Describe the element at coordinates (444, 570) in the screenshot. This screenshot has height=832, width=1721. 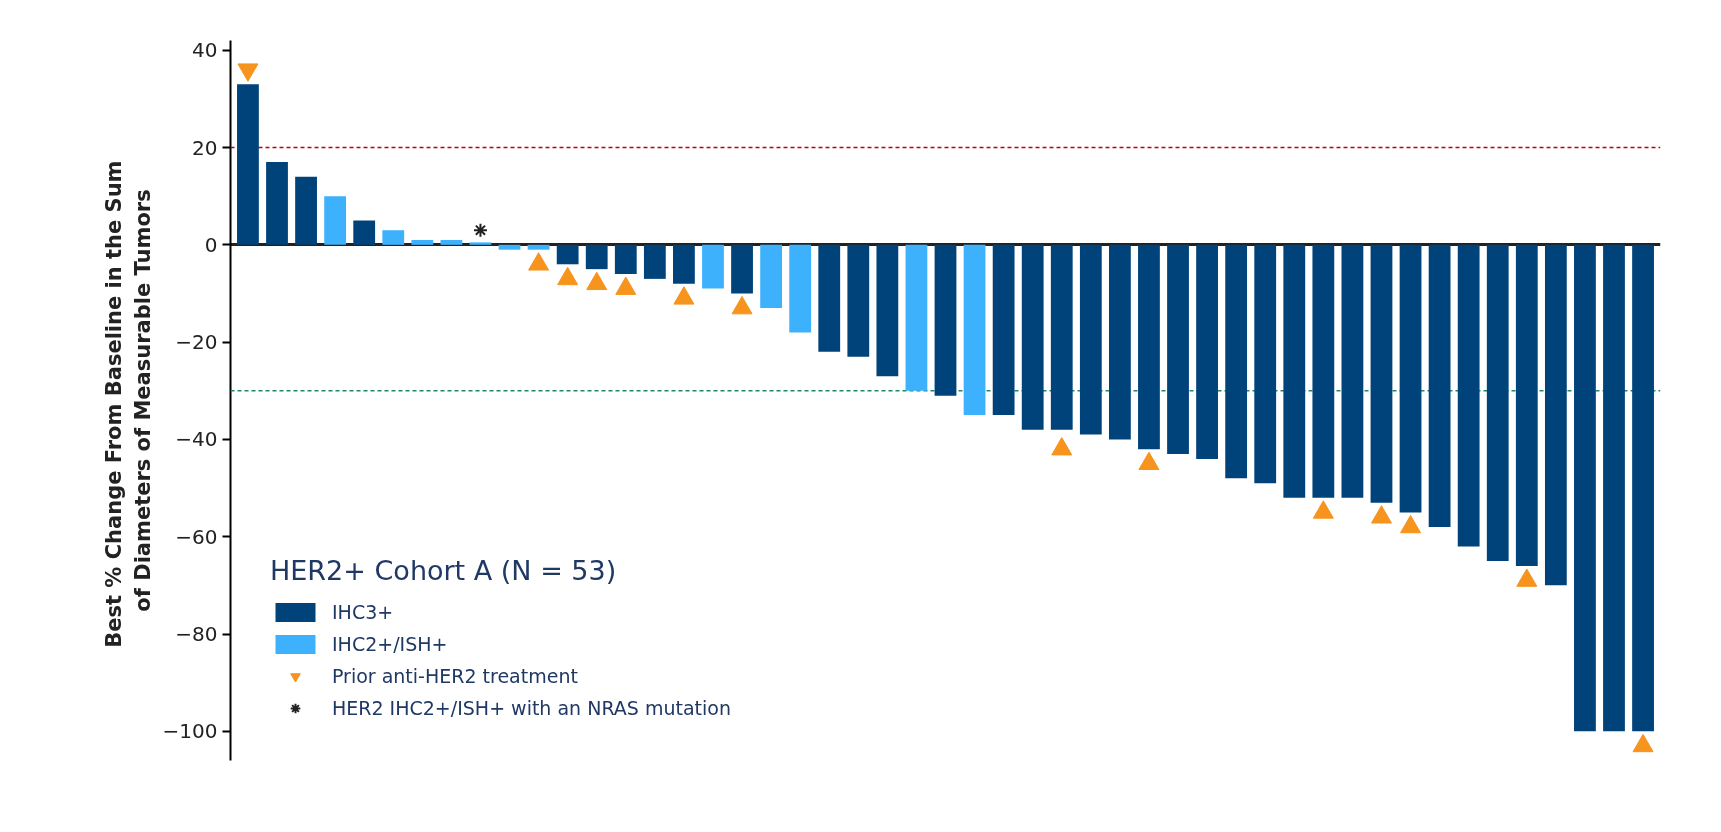
I see `legend-title: HER2+ Cohort A (N = 53)` at that location.